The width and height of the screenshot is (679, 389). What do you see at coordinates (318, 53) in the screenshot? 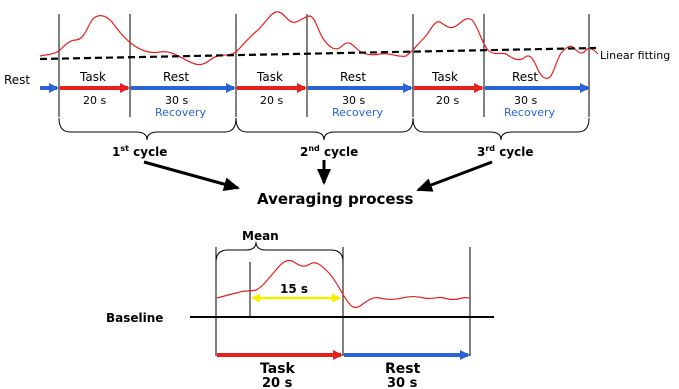
I see `linear-fit-line` at bounding box center [318, 53].